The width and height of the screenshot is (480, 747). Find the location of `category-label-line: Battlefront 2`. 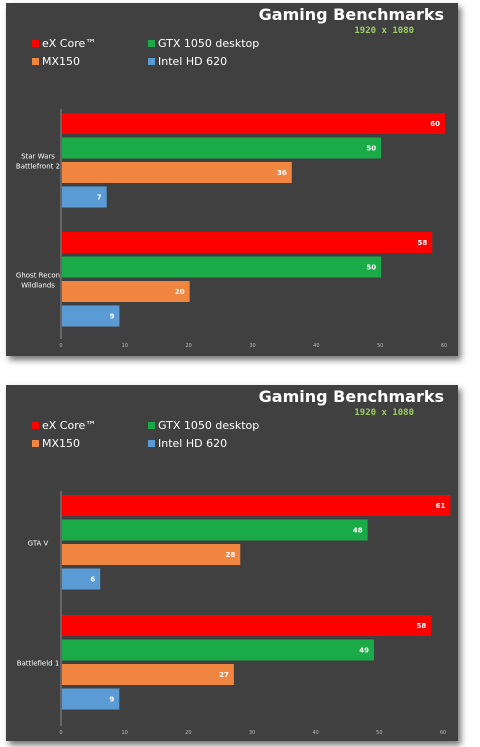

category-label-line: Battlefront 2 is located at coordinates (38, 166).